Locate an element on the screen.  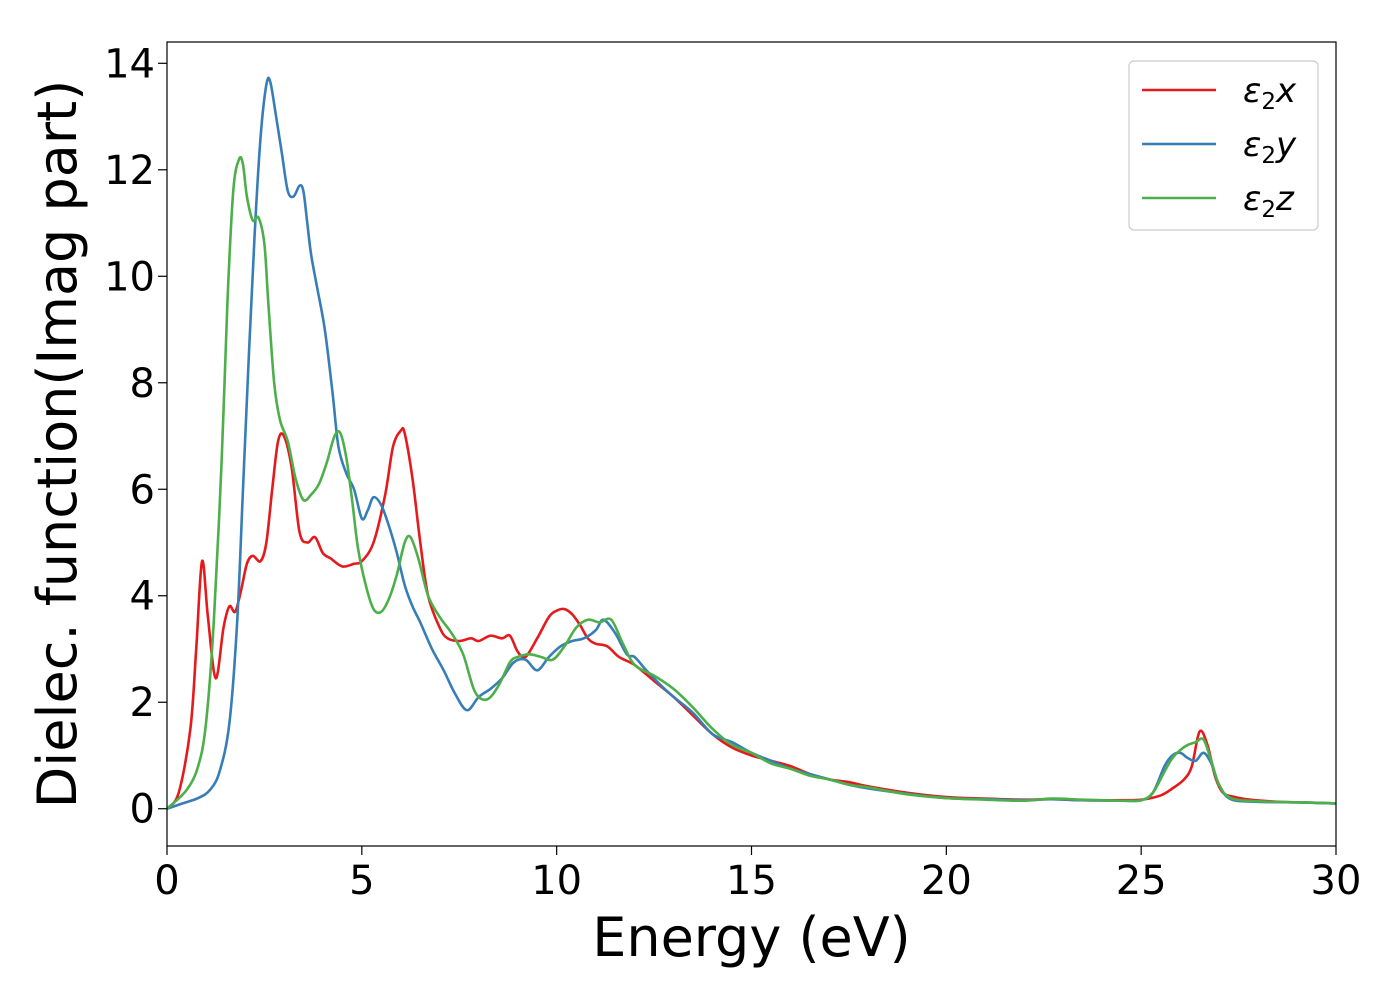
x-axis: 0 5 10 15 20 25 30 is located at coordinates (757, 875).